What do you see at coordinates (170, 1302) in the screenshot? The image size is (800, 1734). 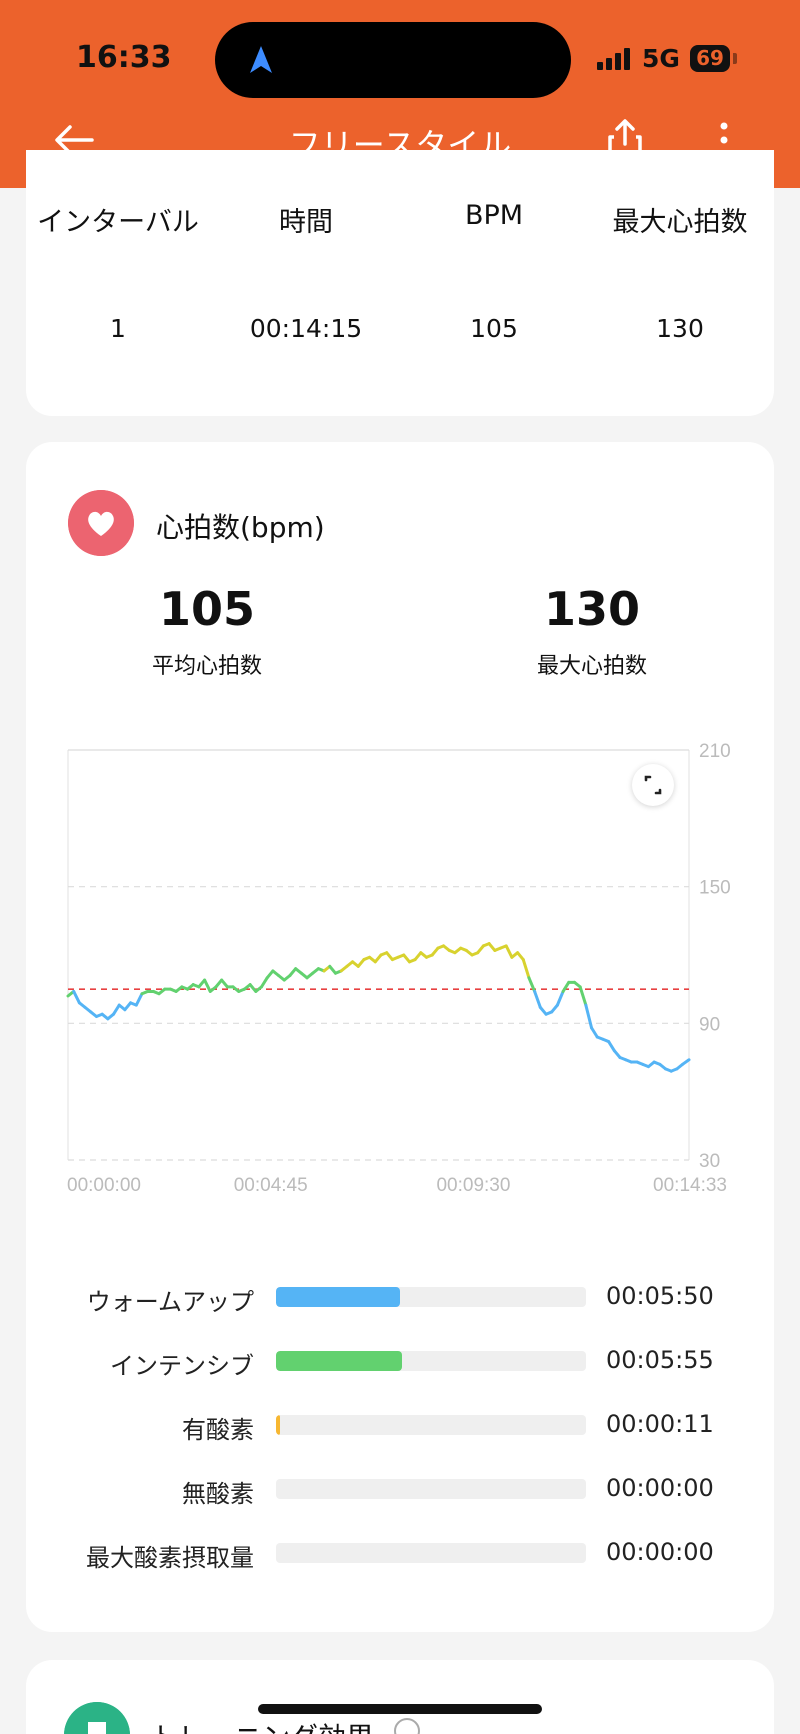 I see `zone-label: ウォームアップ` at bounding box center [170, 1302].